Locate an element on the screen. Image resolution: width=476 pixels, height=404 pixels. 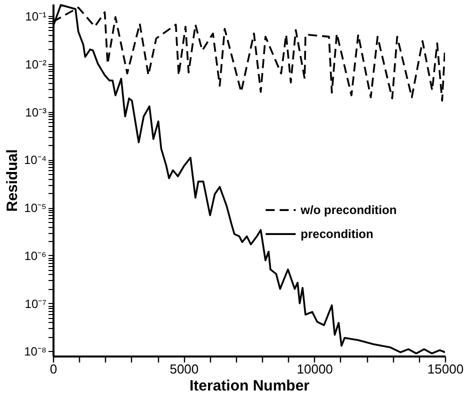
legend-label: w/o precondition is located at coordinates (348, 210).